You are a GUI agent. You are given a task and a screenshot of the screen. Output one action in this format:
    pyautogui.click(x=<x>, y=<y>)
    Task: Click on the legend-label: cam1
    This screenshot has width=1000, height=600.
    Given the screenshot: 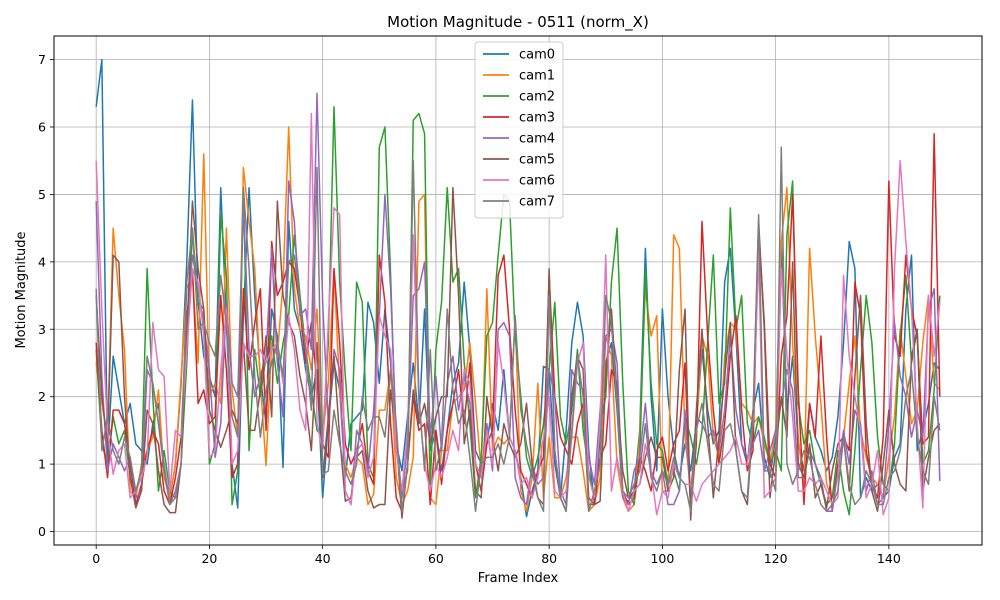 What is the action you would take?
    pyautogui.click(x=537, y=76)
    